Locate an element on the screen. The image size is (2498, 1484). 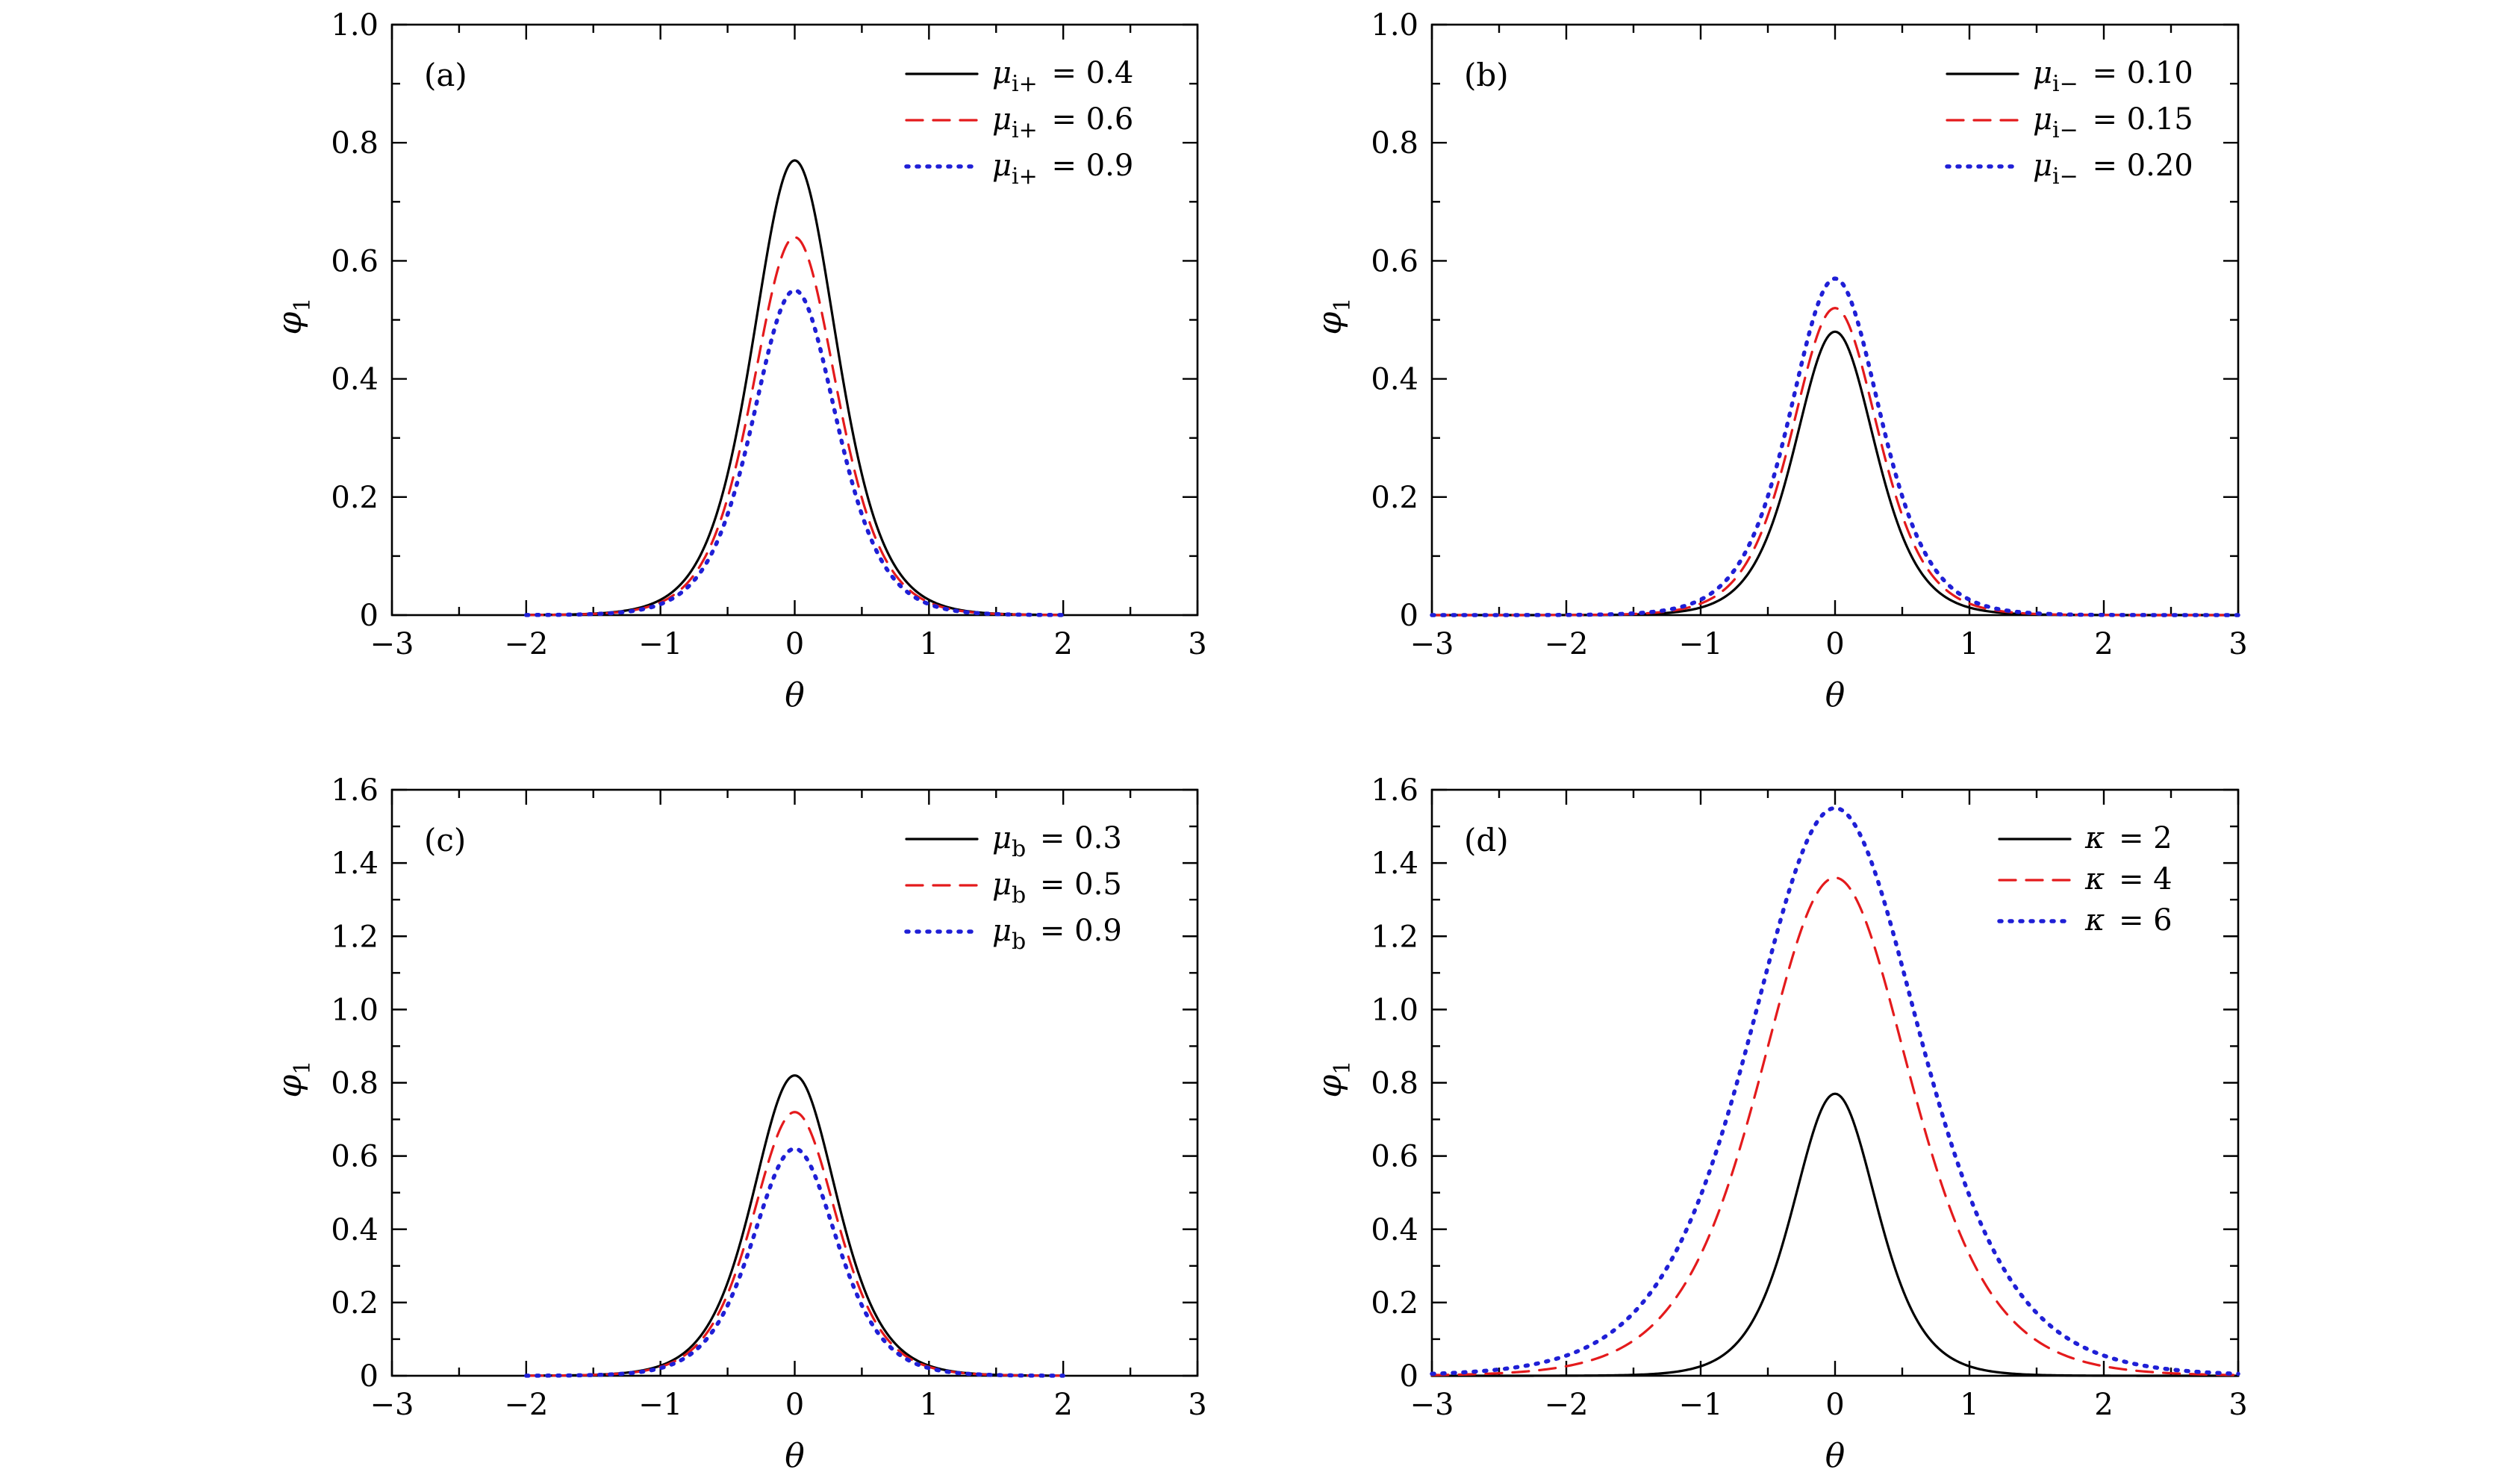
legend-label-3: κ = 6 is located at coordinates (2128, 920).